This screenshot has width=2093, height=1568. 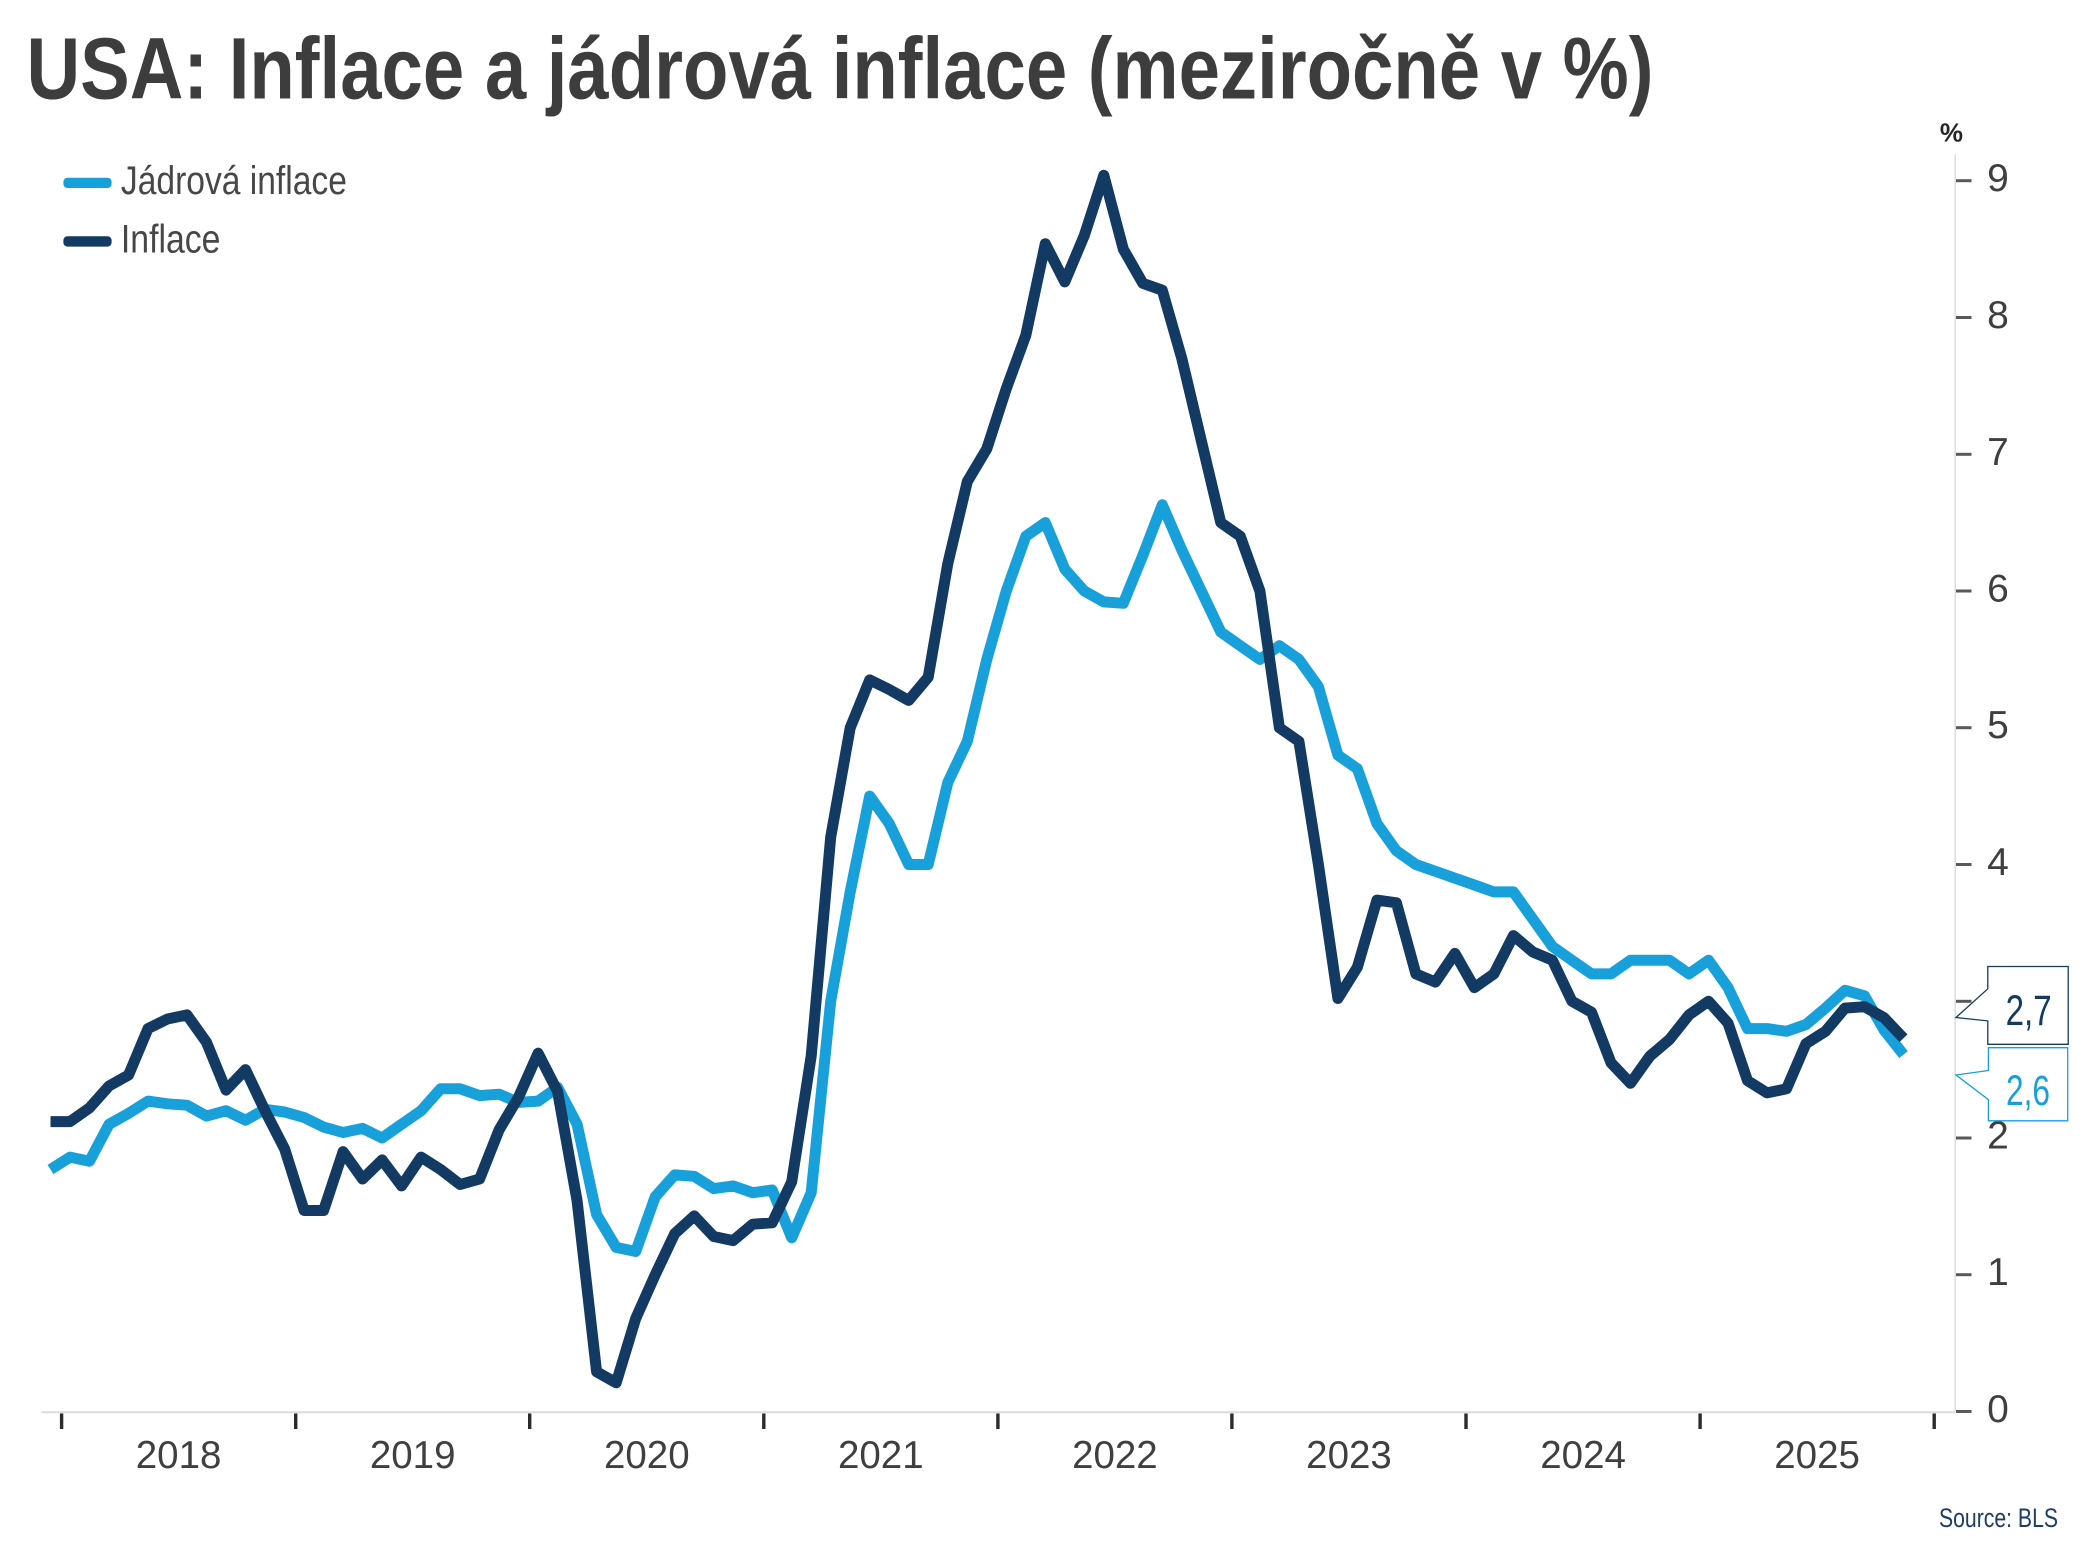 What do you see at coordinates (1998, 178) in the screenshot?
I see `svg-text: 9` at bounding box center [1998, 178].